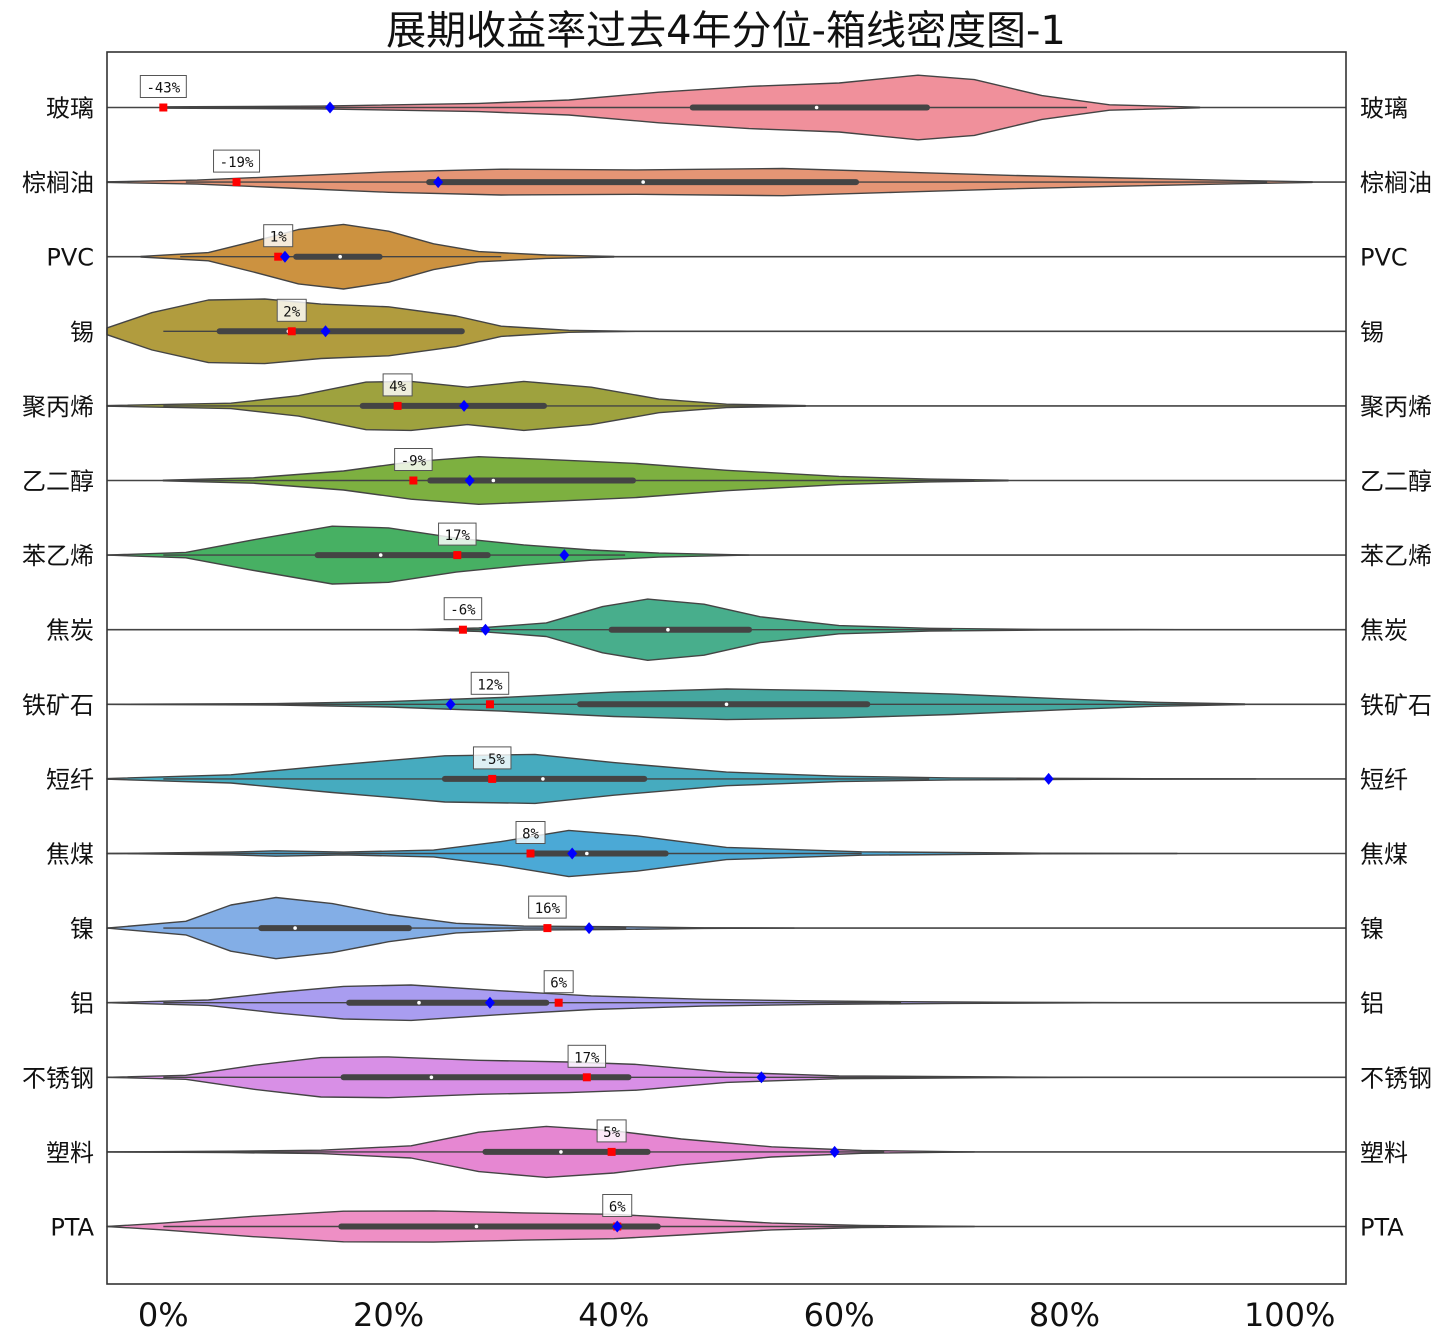 The height and width of the screenshot is (1342, 1452). I want to click on category-label-left: 聚丙烯, so click(58, 407).